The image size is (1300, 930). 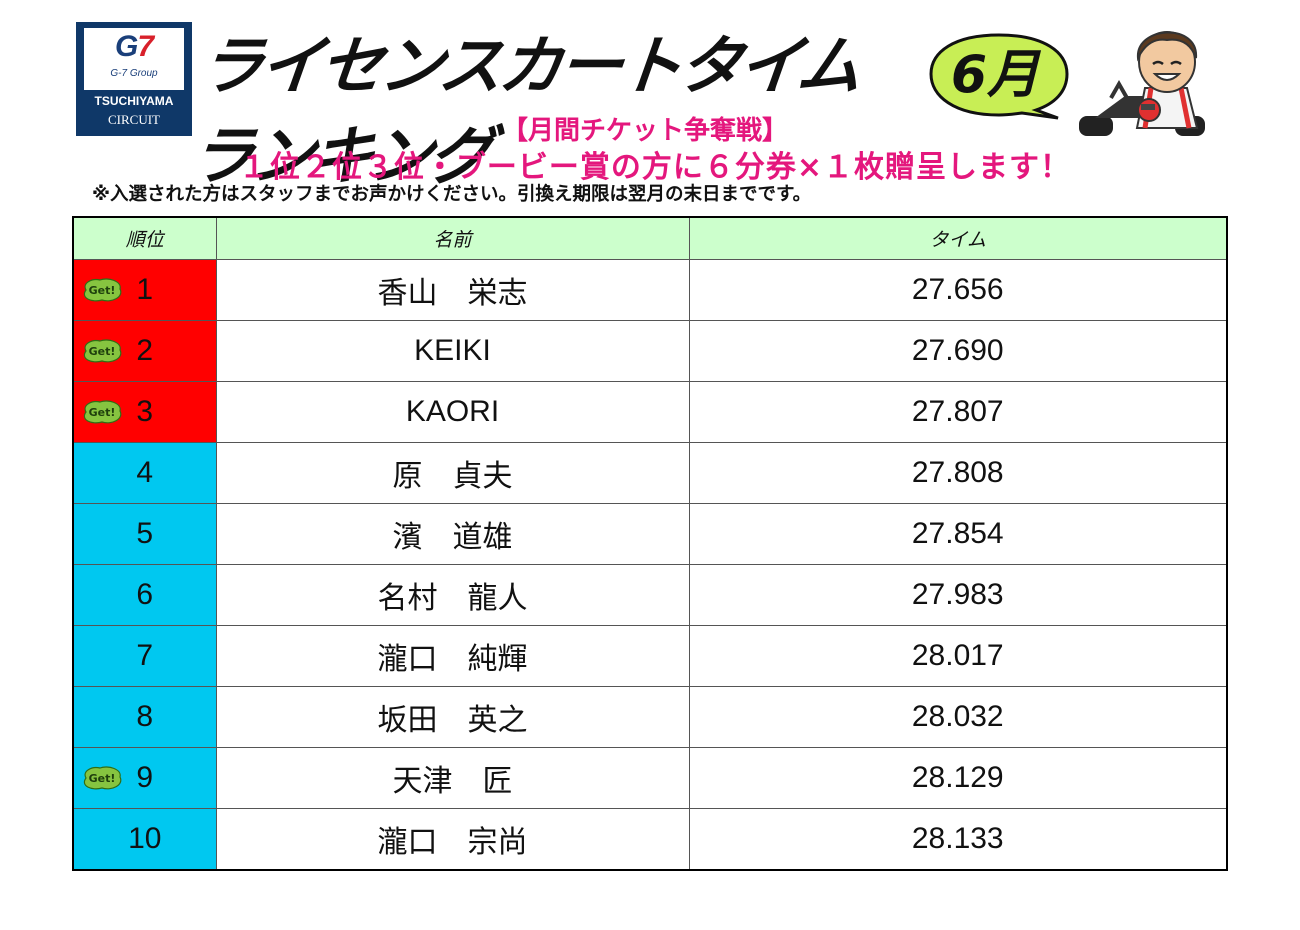 What do you see at coordinates (958, 412) in the screenshot?
I see `time-cell: 27.807` at bounding box center [958, 412].